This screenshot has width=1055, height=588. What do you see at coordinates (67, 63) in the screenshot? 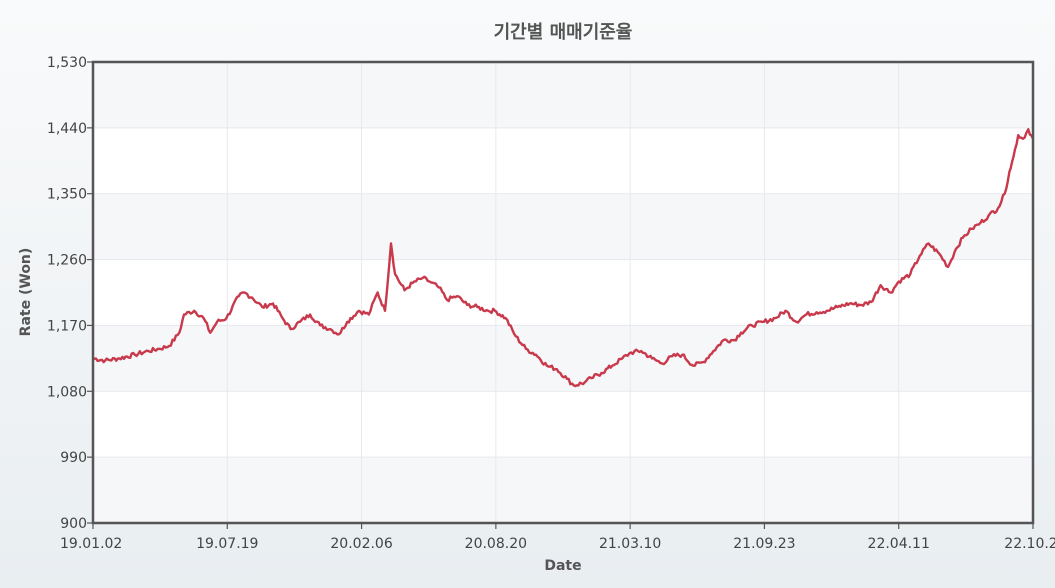
I see `y-tick-label: 1,530` at bounding box center [67, 63].